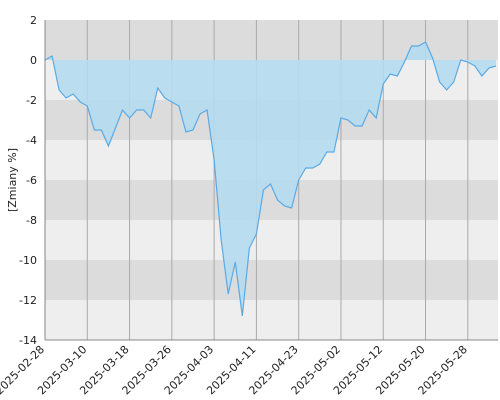 The height and width of the screenshot is (400, 500). I want to click on y-tick-label: -14, so click(28, 340).